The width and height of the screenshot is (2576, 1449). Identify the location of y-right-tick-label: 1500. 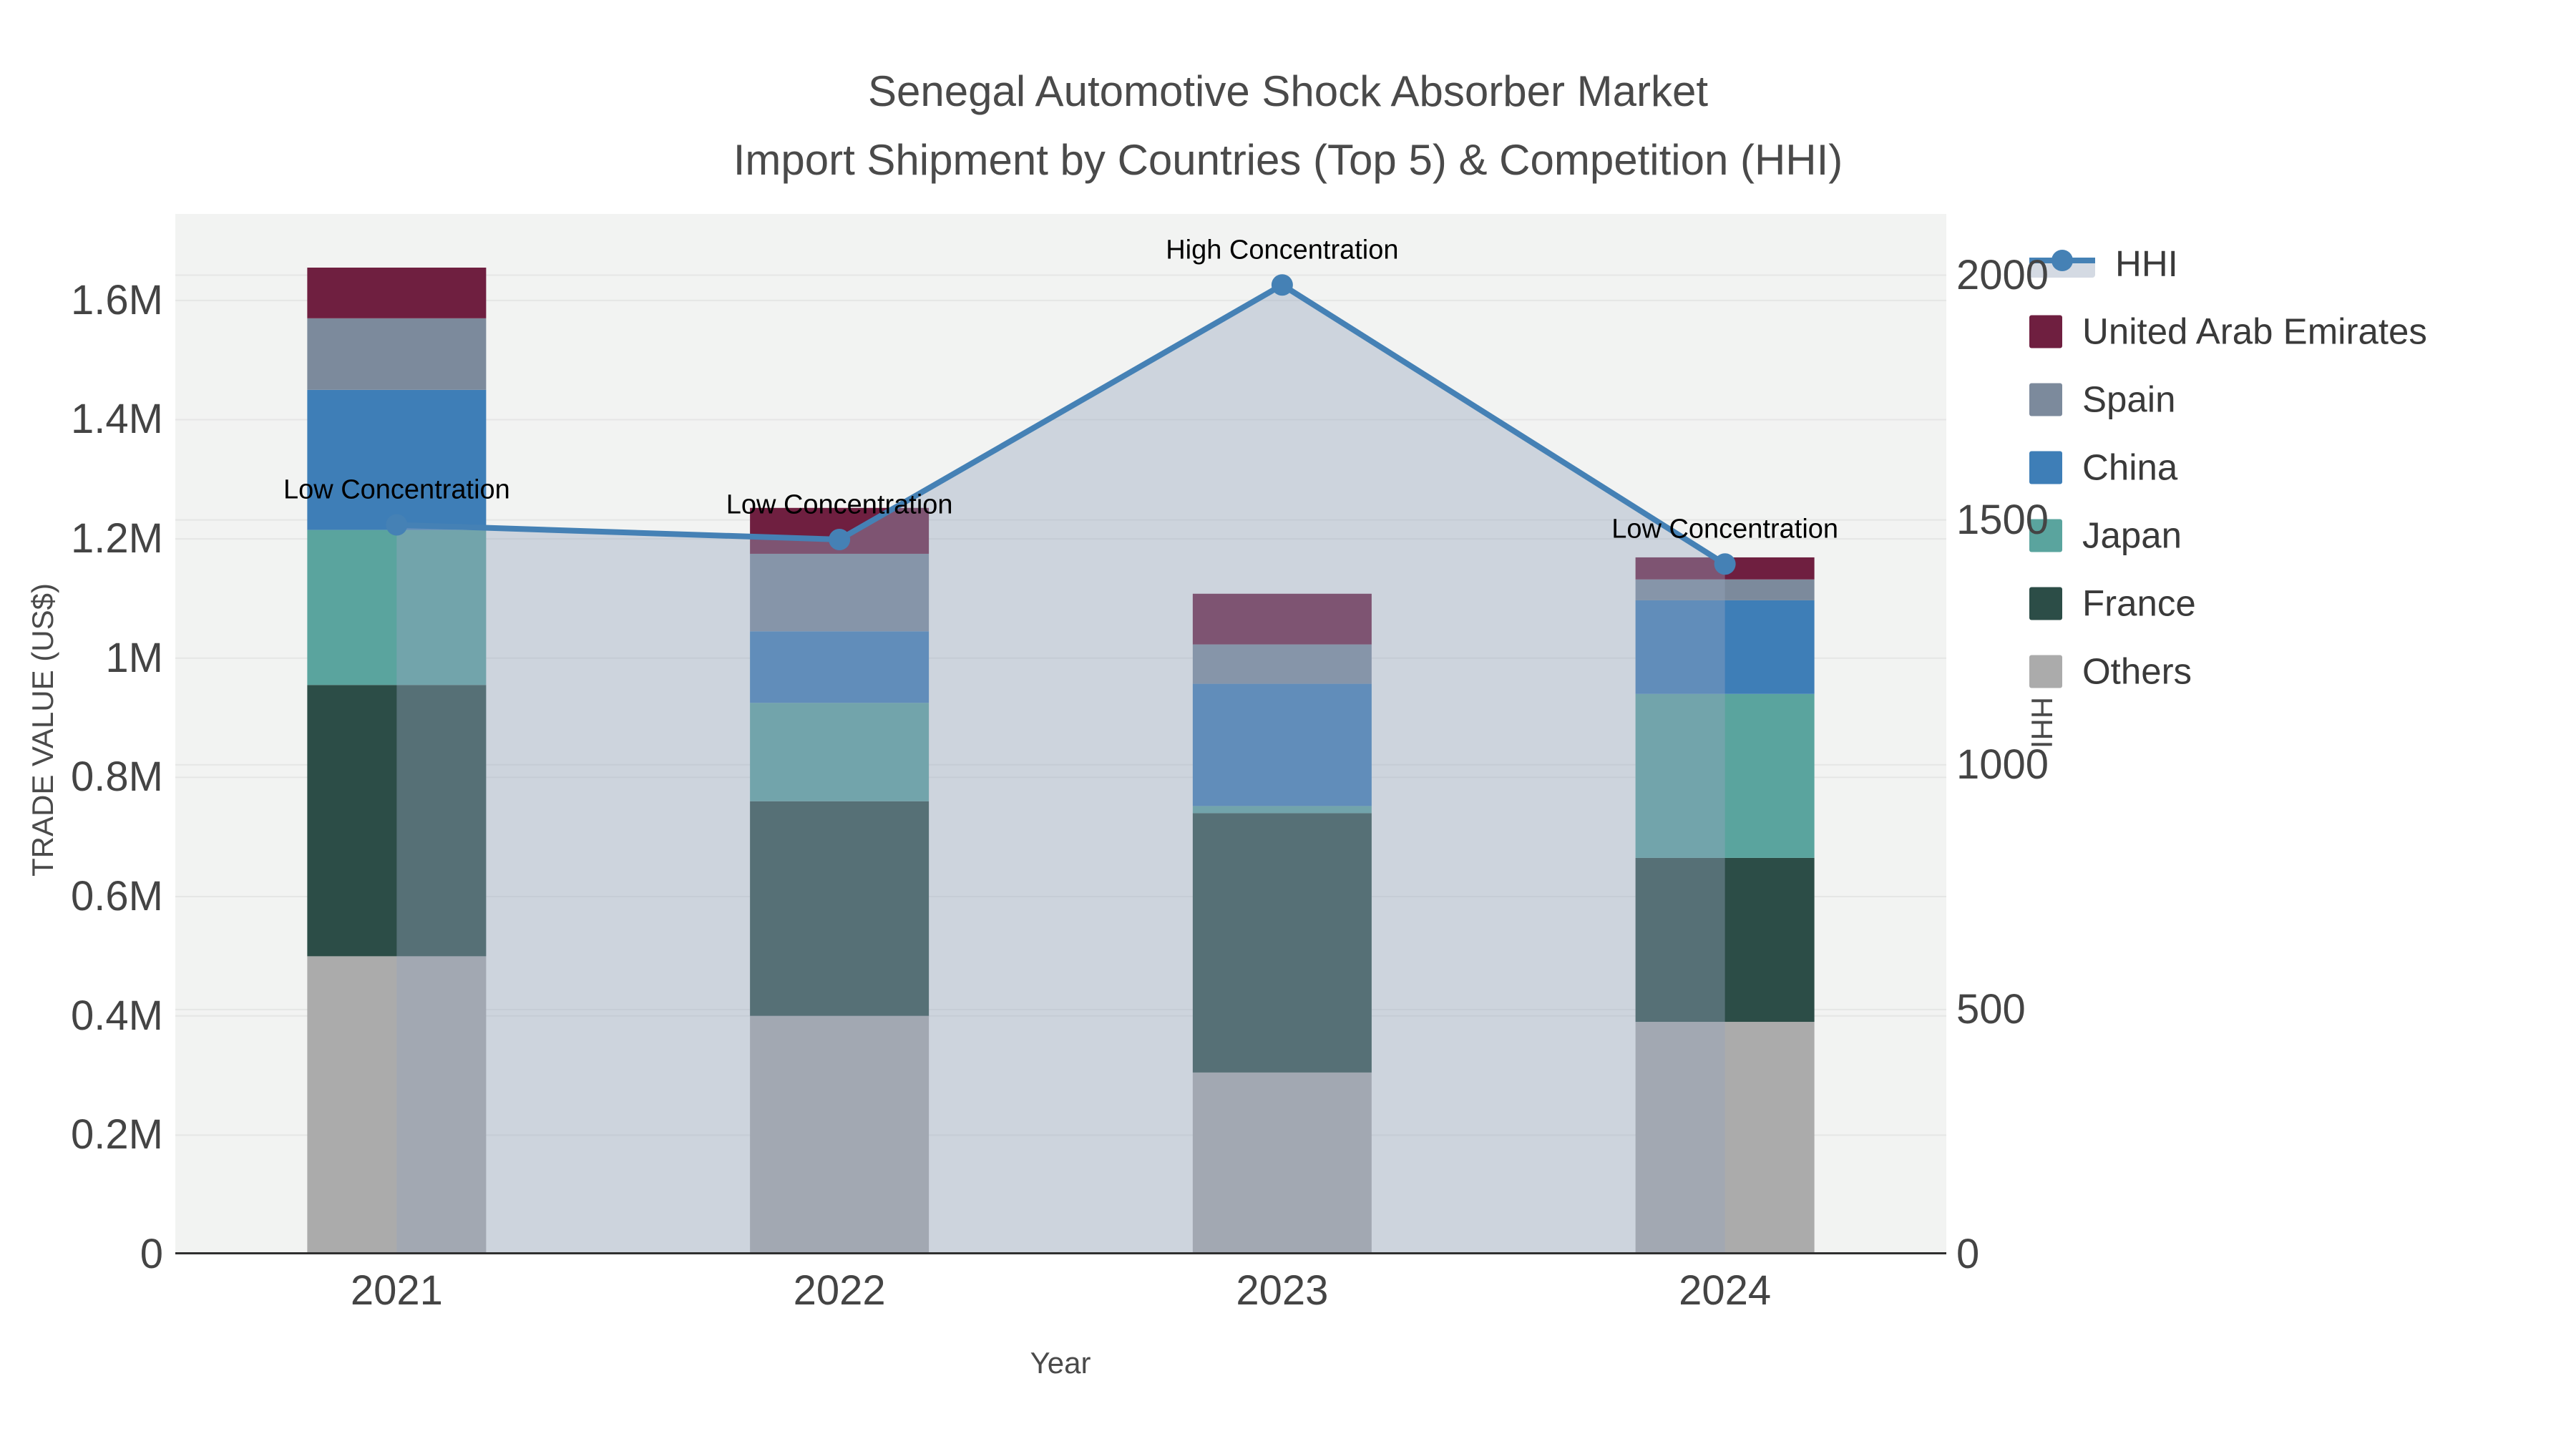
(2002, 519).